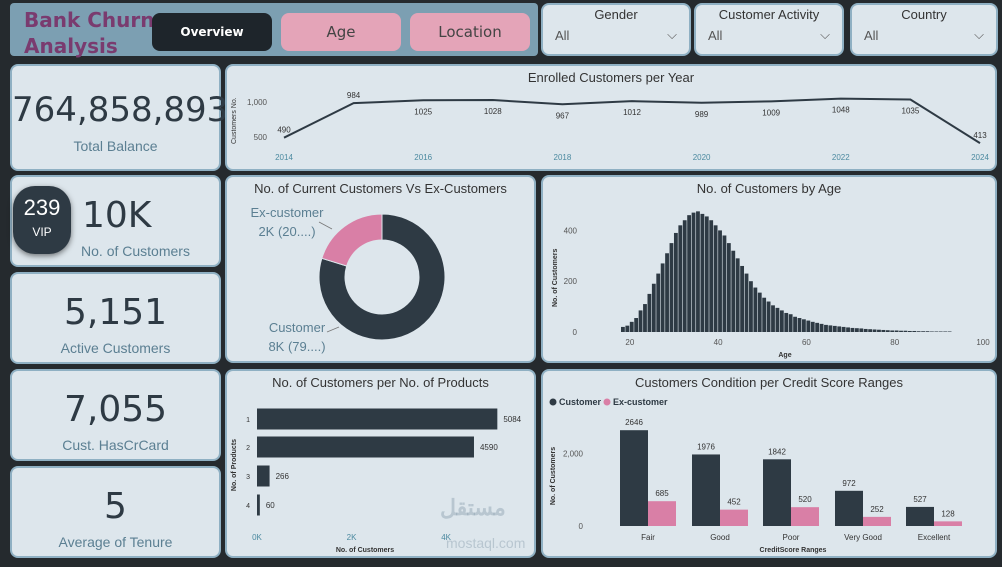  Describe the element at coordinates (42, 207) in the screenshot. I see `vip-count: 239` at that location.